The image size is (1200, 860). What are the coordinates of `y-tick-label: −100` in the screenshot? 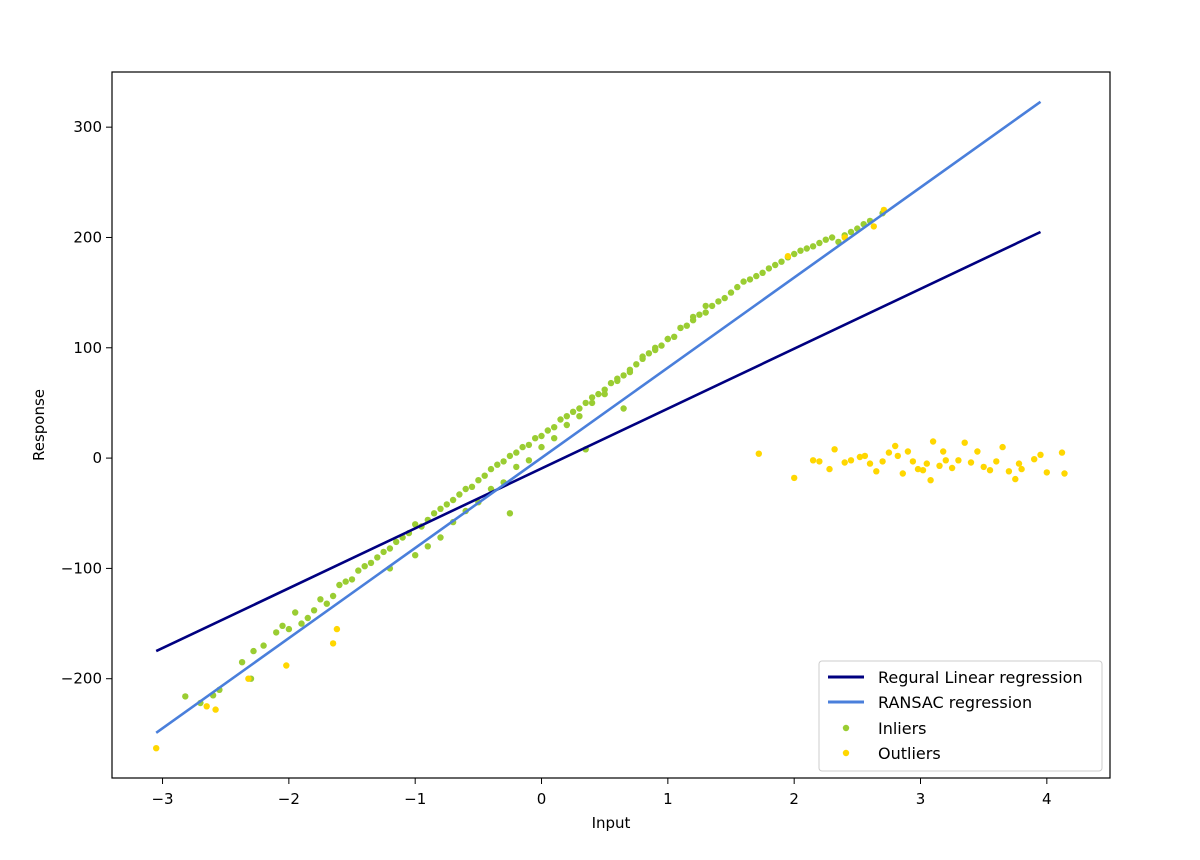 It's located at (81, 568).